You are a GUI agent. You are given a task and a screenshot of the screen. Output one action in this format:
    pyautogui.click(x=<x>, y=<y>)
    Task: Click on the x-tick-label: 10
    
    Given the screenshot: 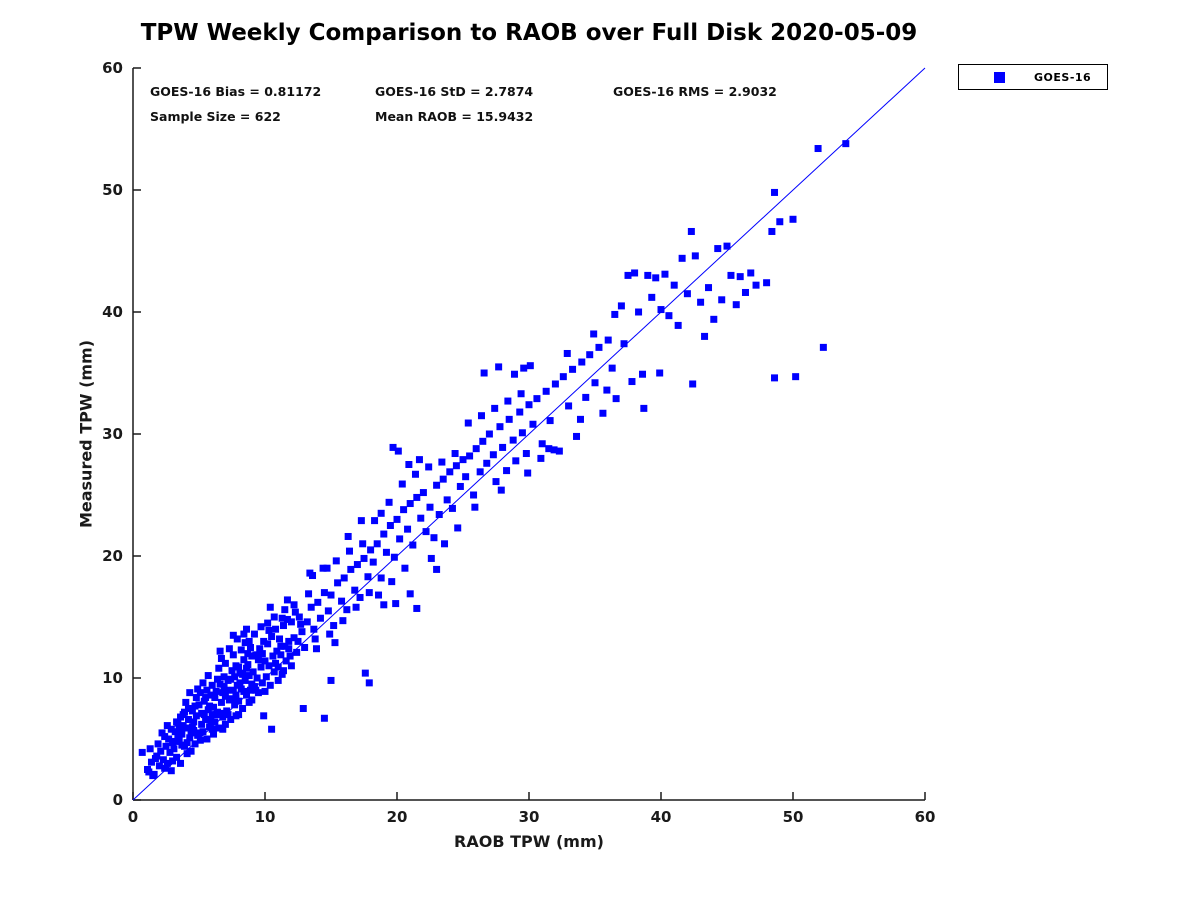 What is the action you would take?
    pyautogui.click(x=265, y=817)
    